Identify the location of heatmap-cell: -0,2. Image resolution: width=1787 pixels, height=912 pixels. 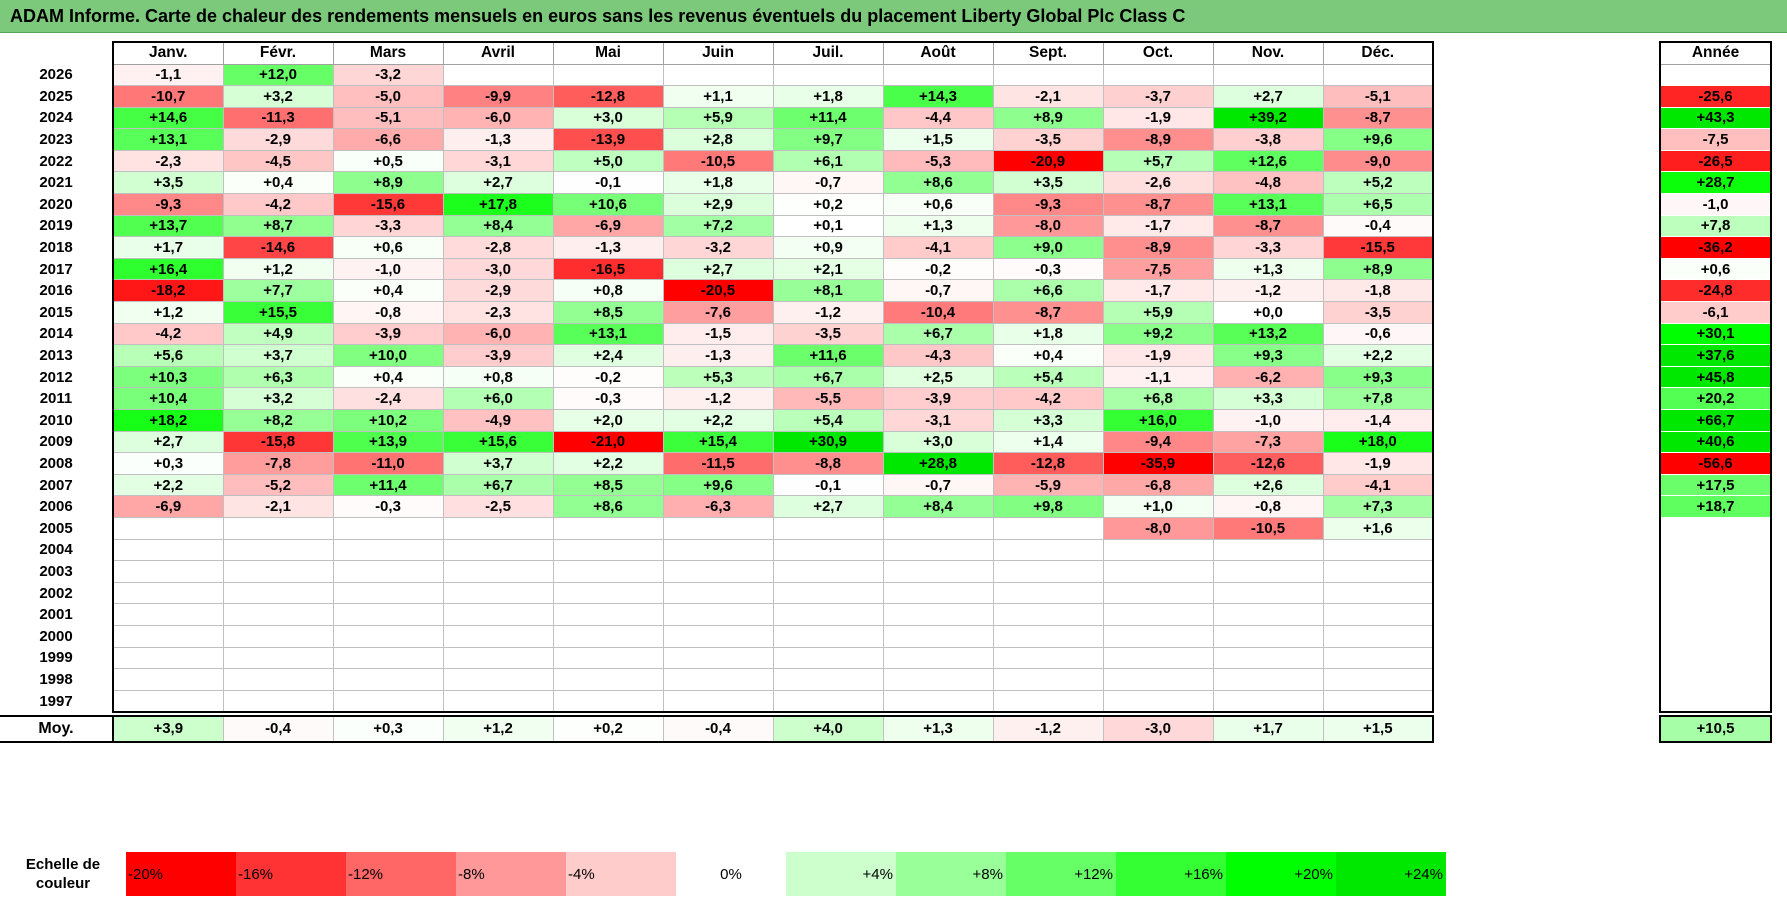
(938, 269).